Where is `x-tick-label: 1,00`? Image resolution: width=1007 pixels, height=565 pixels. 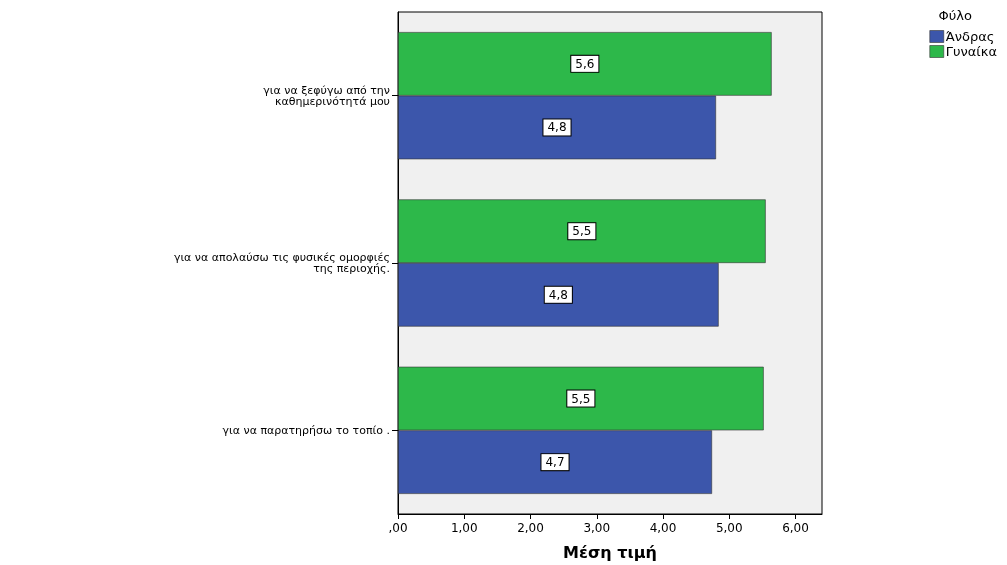
x-tick-label: 1,00 is located at coordinates (464, 528).